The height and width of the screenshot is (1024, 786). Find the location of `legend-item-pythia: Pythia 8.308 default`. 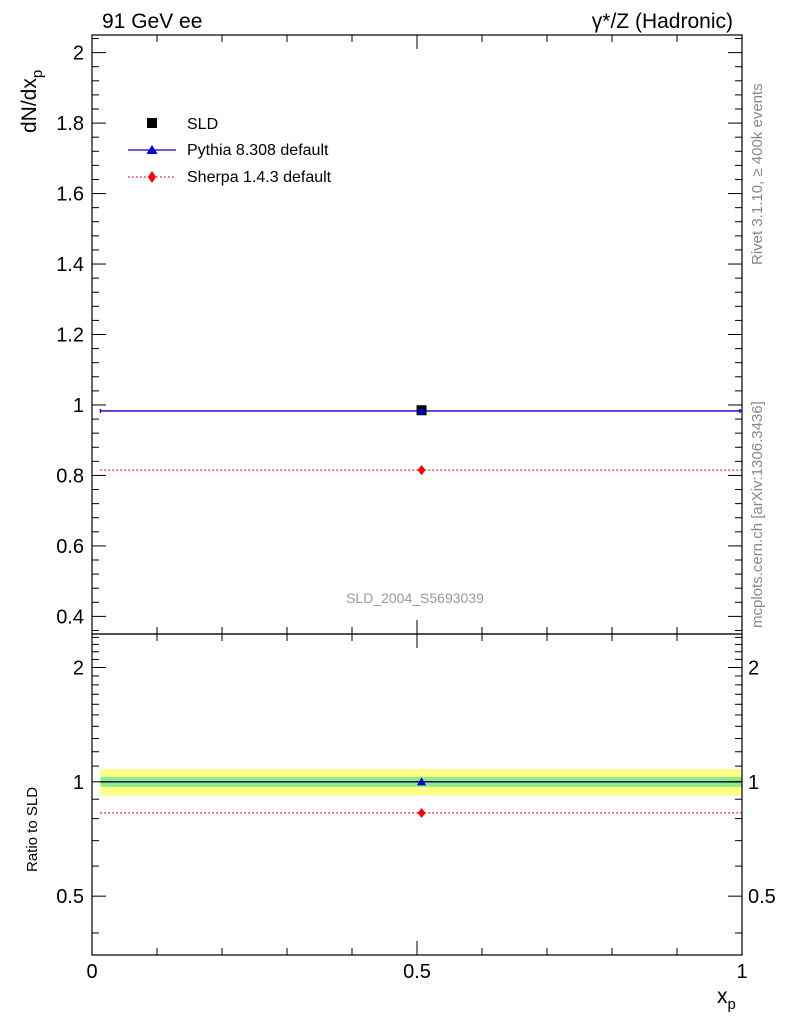

legend-item-pythia: Pythia 8.308 default is located at coordinates (228, 150).